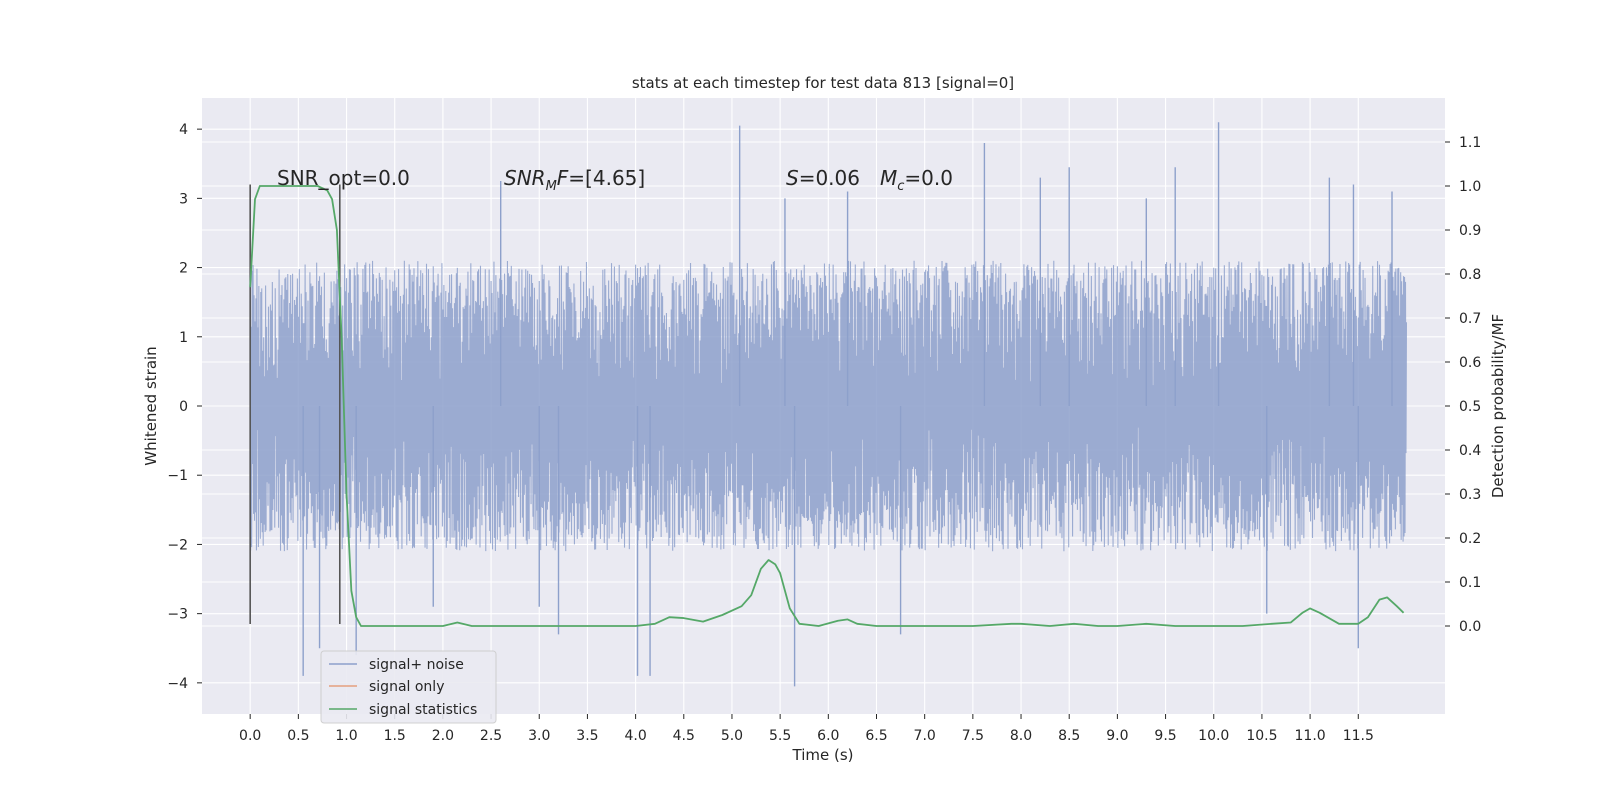  I want to click on y-tick-label-left: 1, so click(183, 338).